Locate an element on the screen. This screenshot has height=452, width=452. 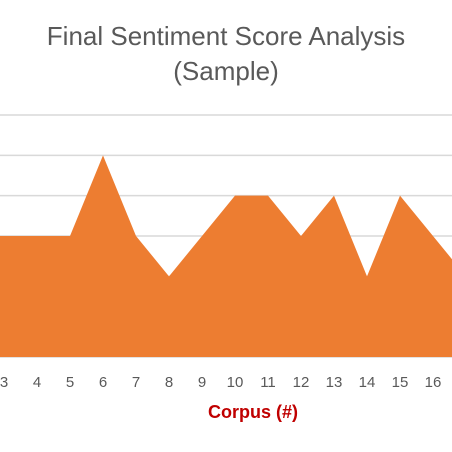
x-tick-label: 10 is located at coordinates (235, 382).